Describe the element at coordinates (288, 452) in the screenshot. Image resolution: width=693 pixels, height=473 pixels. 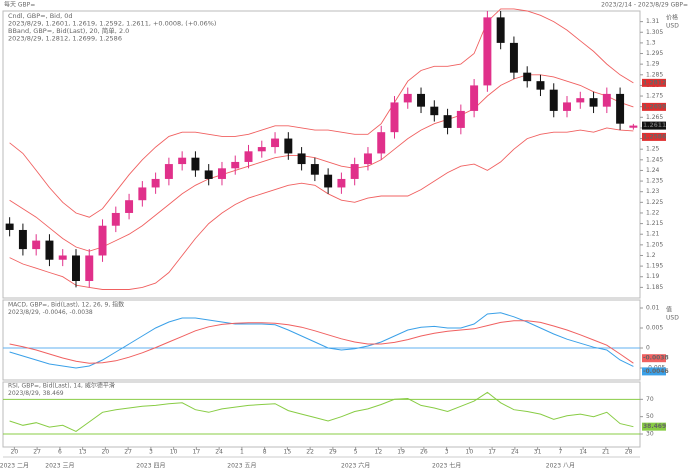
I see `x-tick-label: 15` at that location.